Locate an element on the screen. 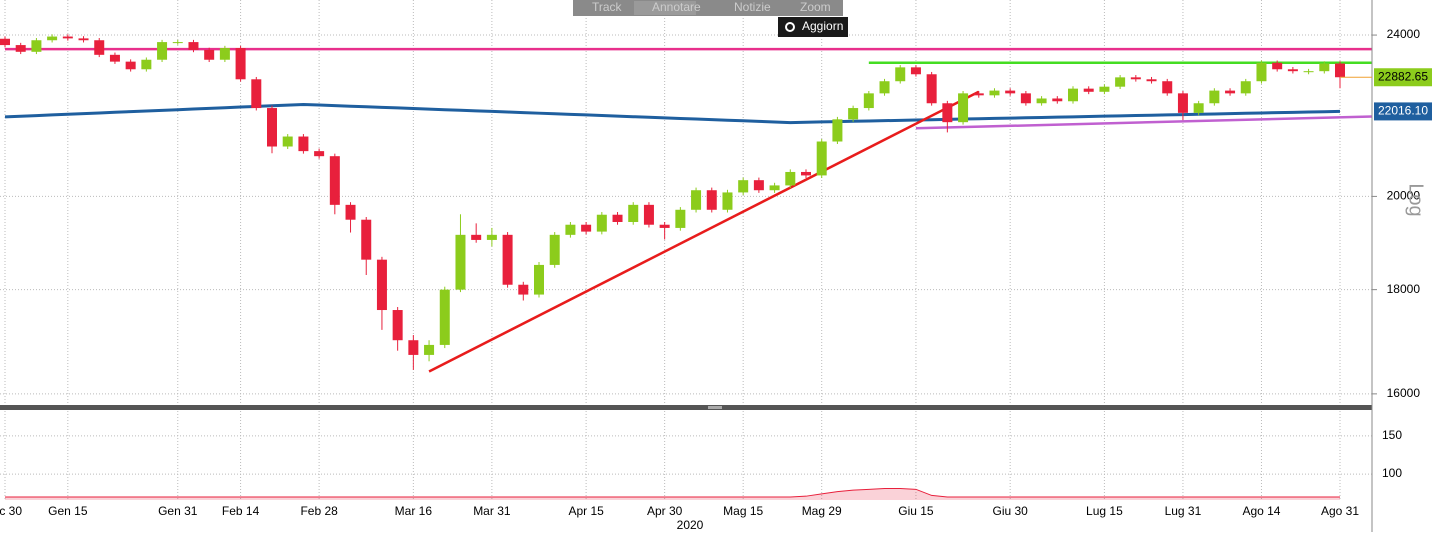  last-price-box is located at coordinates (1403, 77).